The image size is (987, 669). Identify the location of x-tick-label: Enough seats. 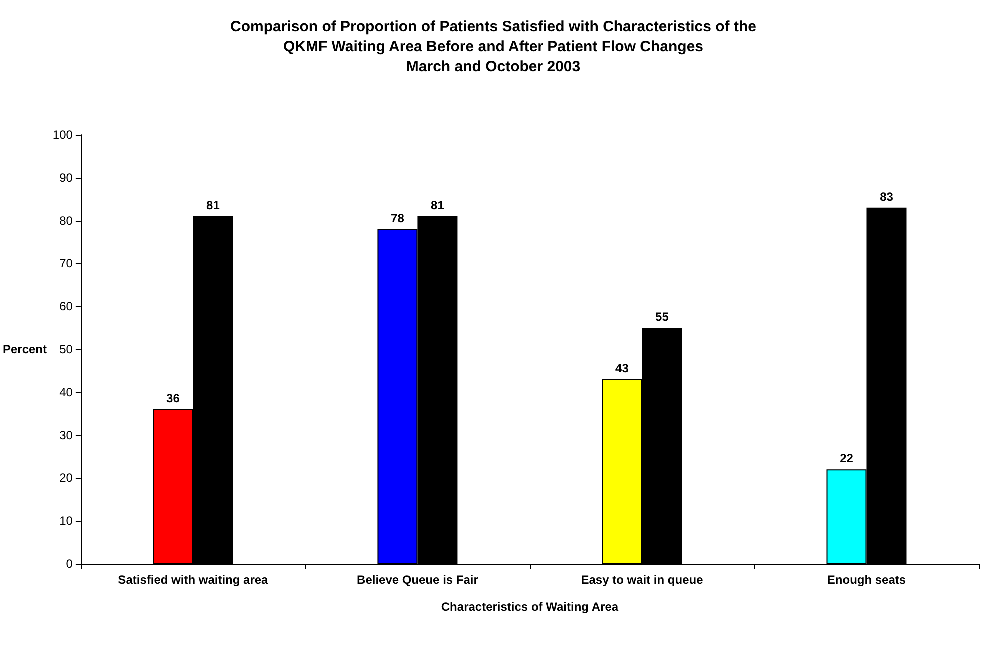
(866, 580).